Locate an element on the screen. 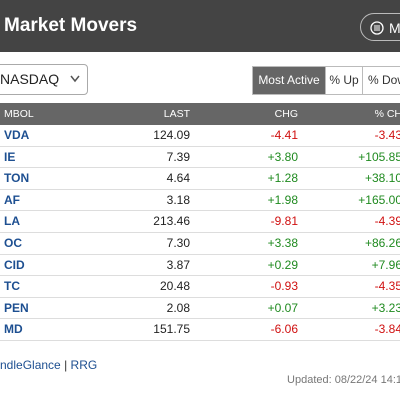 The width and height of the screenshot is (400, 400). tab: % Up is located at coordinates (344, 80).